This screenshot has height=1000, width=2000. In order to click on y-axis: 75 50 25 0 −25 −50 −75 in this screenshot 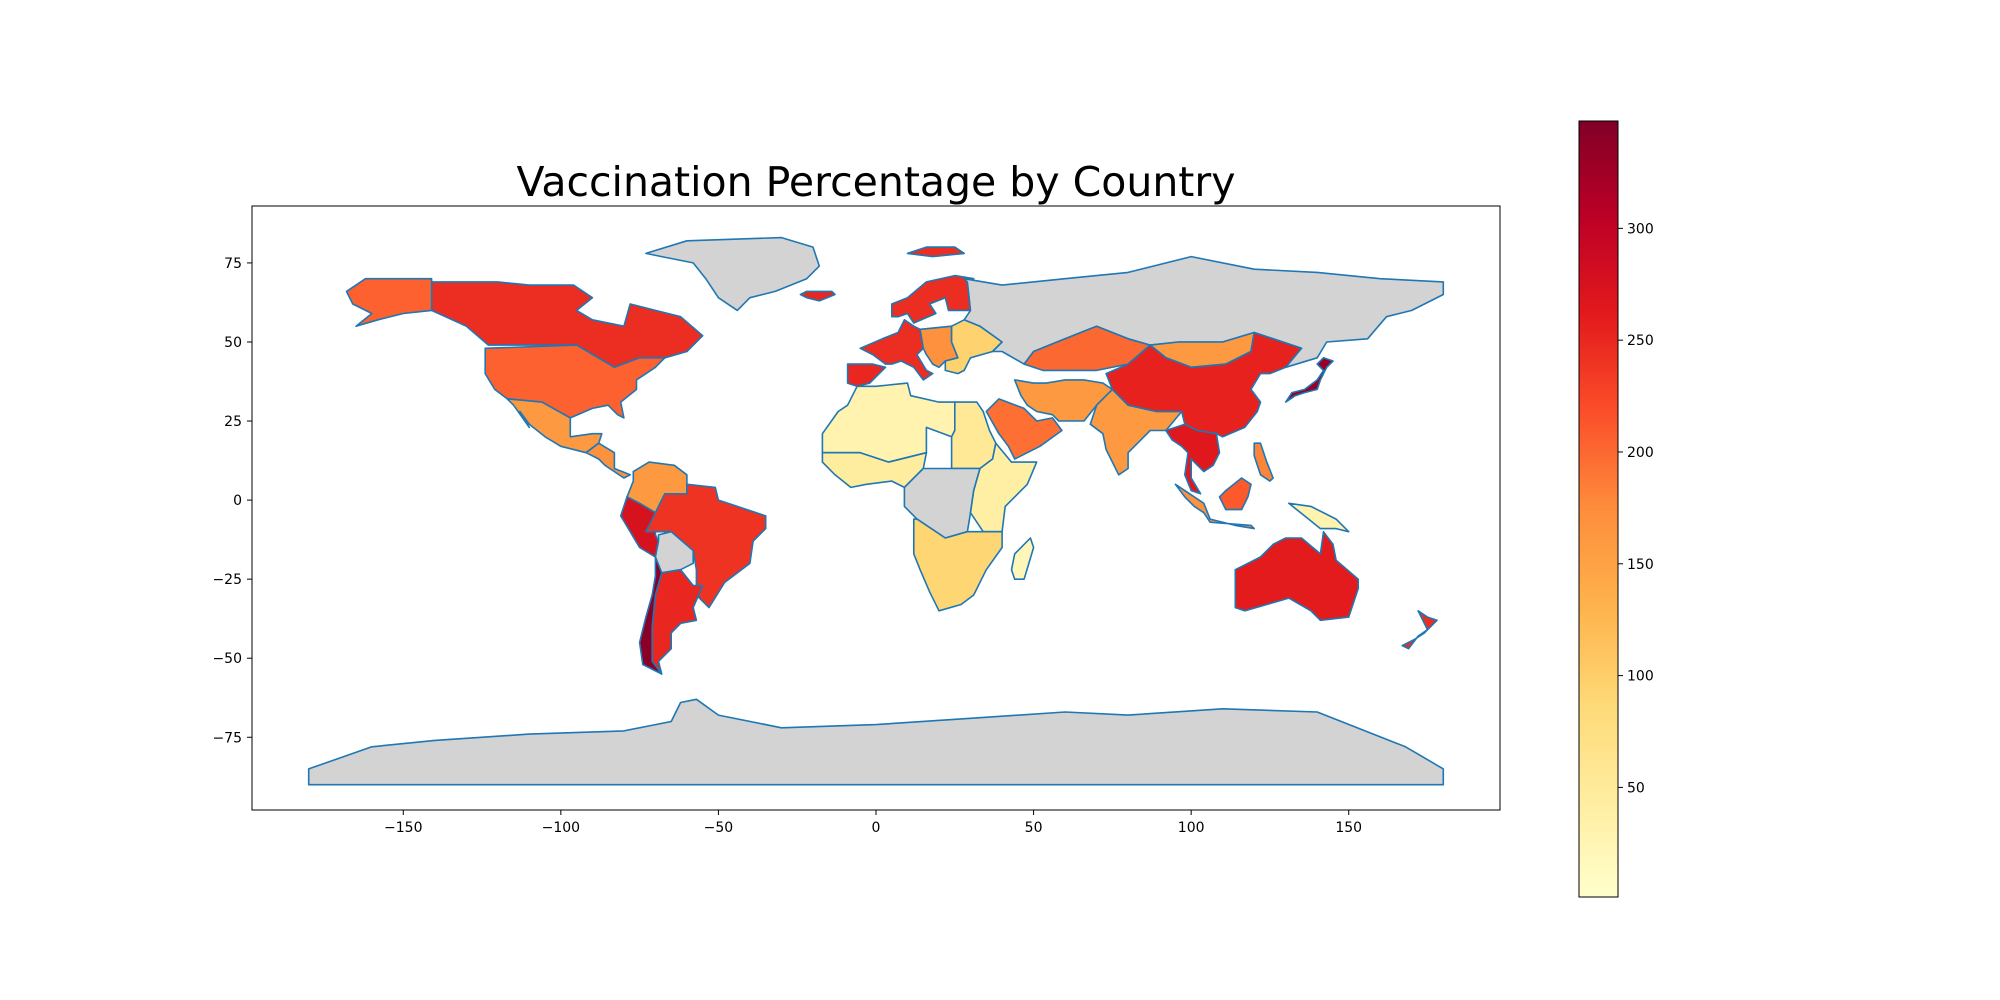, I will do `click(232, 501)`.